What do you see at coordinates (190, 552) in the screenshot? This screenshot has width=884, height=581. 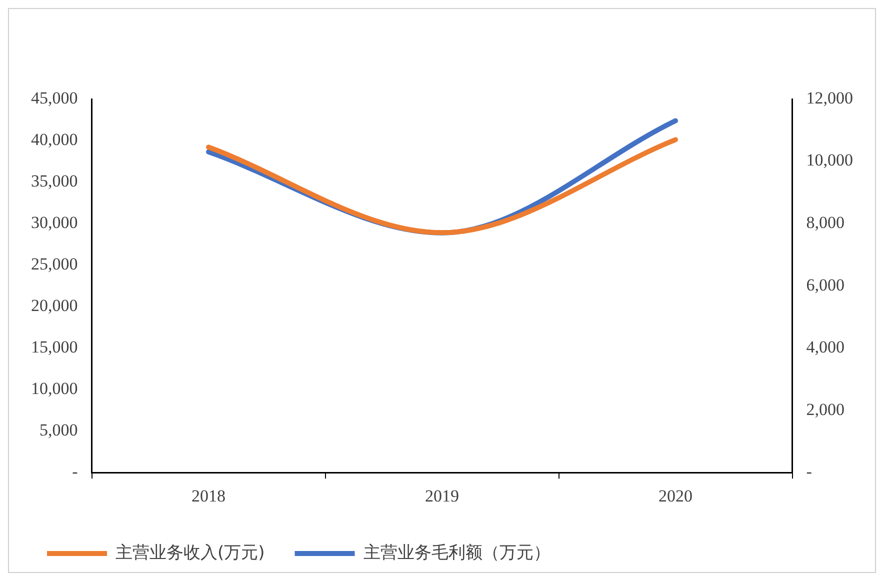 I see `legend-label: 主营业务收入(万元)` at bounding box center [190, 552].